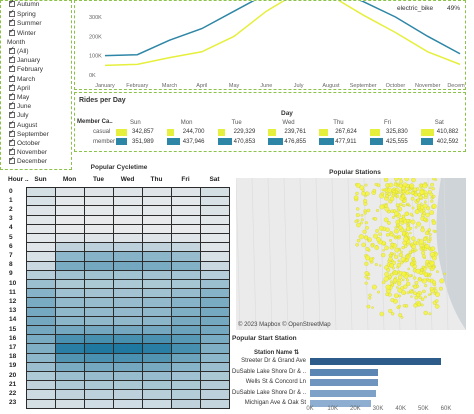 The height and width of the screenshot is (414, 474). What do you see at coordinates (24, 4) in the screenshot?
I see `season-item-autumn: Autumn` at bounding box center [24, 4].